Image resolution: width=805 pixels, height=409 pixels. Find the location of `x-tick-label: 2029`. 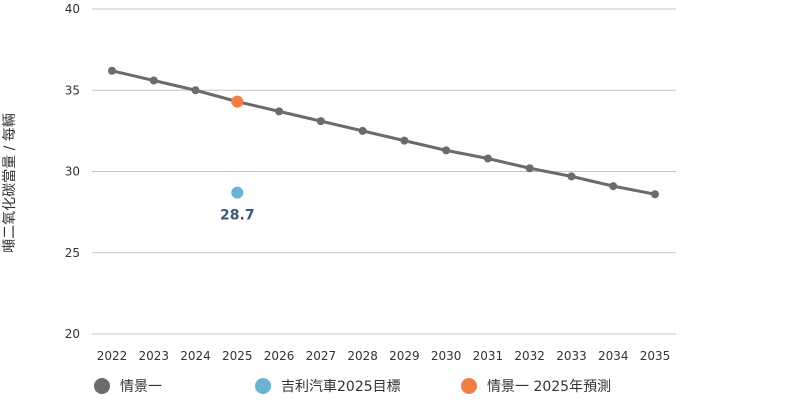

x-tick-label: 2029 is located at coordinates (404, 356).